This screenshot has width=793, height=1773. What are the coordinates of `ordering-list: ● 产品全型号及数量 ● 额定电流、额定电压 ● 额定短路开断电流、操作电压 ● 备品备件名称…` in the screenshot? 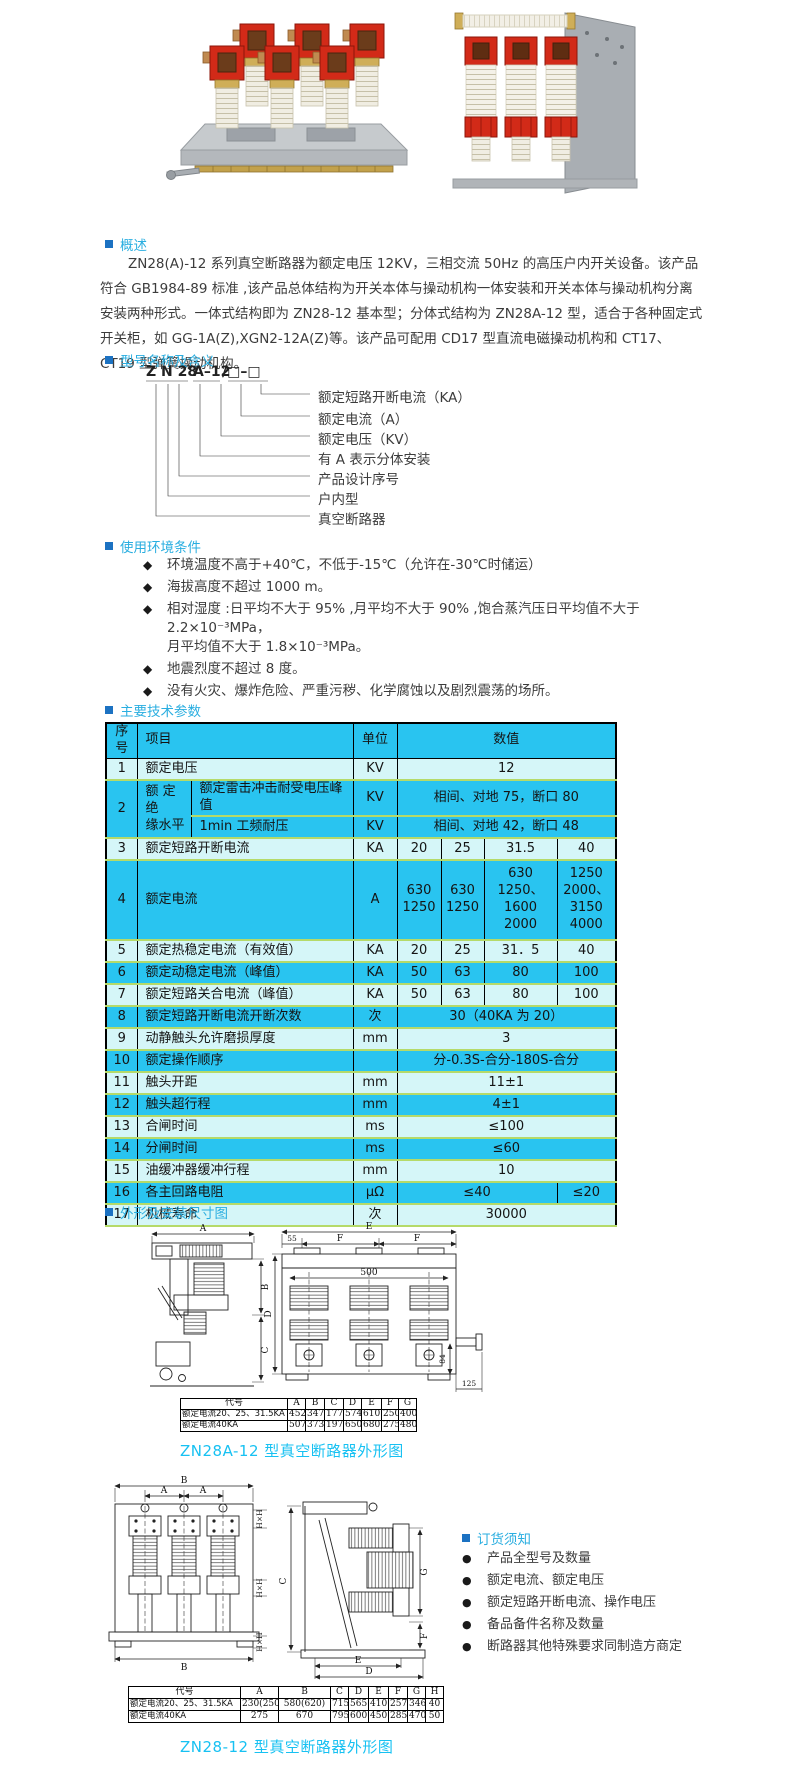 It's located at (587, 1606).